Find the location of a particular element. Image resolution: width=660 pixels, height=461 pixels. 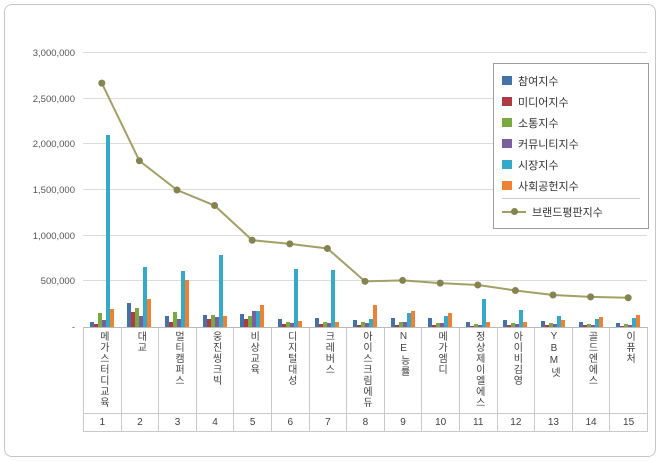

category-label: 정상제이엘에스 is located at coordinates (479, 371).